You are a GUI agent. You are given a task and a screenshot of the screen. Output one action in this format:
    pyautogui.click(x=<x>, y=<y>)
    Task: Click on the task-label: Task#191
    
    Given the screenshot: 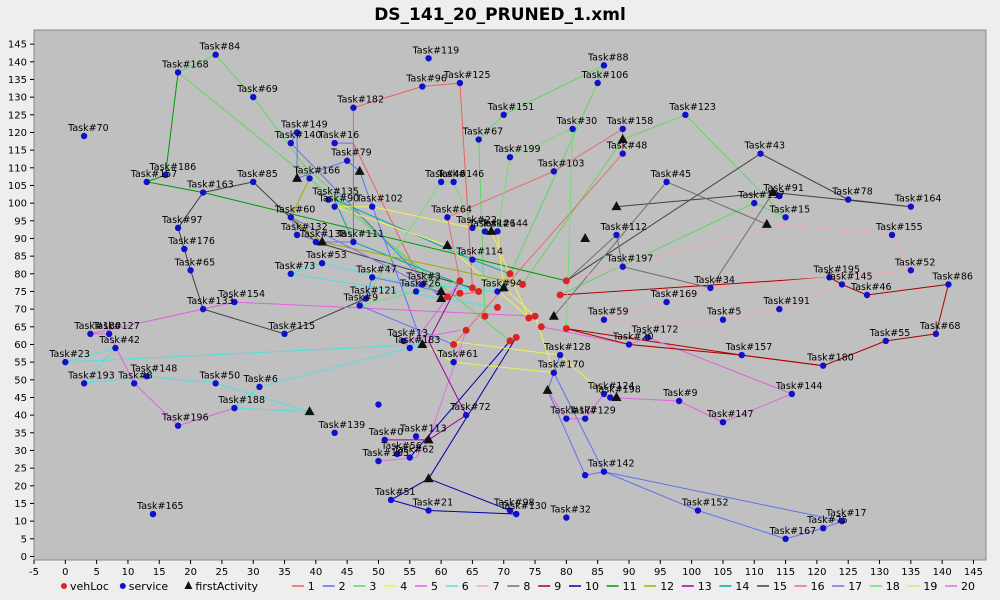 What is the action you would take?
    pyautogui.click(x=786, y=301)
    